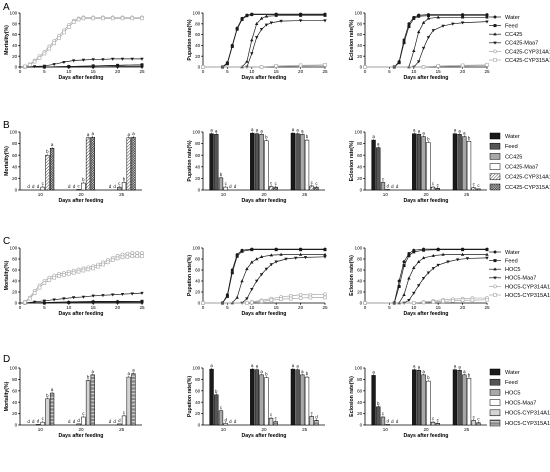  What do you see at coordinates (198, 281) in the screenshot?
I see `y-tick-label: 40` at bounding box center [198, 281].